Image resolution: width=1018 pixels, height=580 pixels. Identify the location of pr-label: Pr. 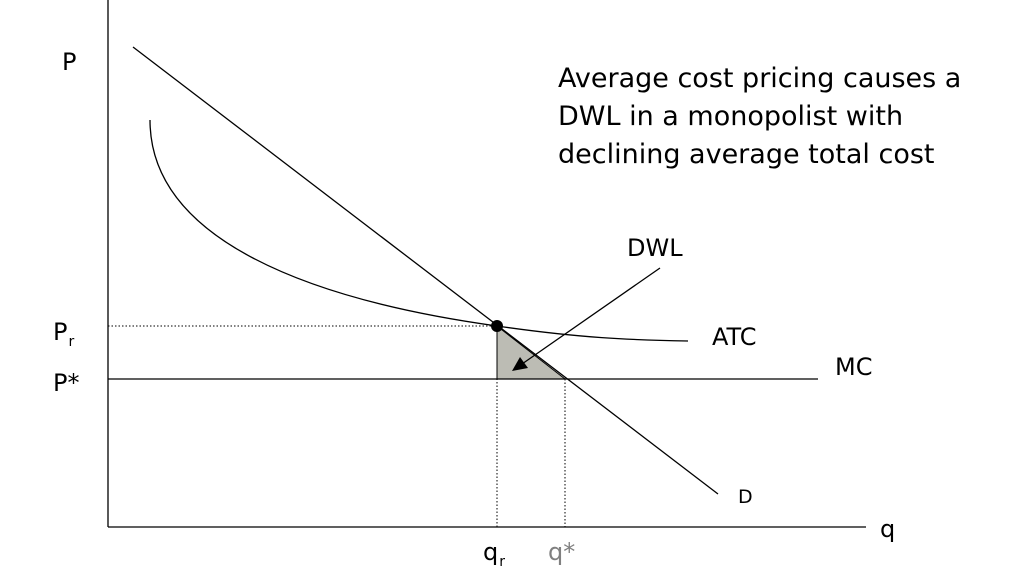
(63, 334).